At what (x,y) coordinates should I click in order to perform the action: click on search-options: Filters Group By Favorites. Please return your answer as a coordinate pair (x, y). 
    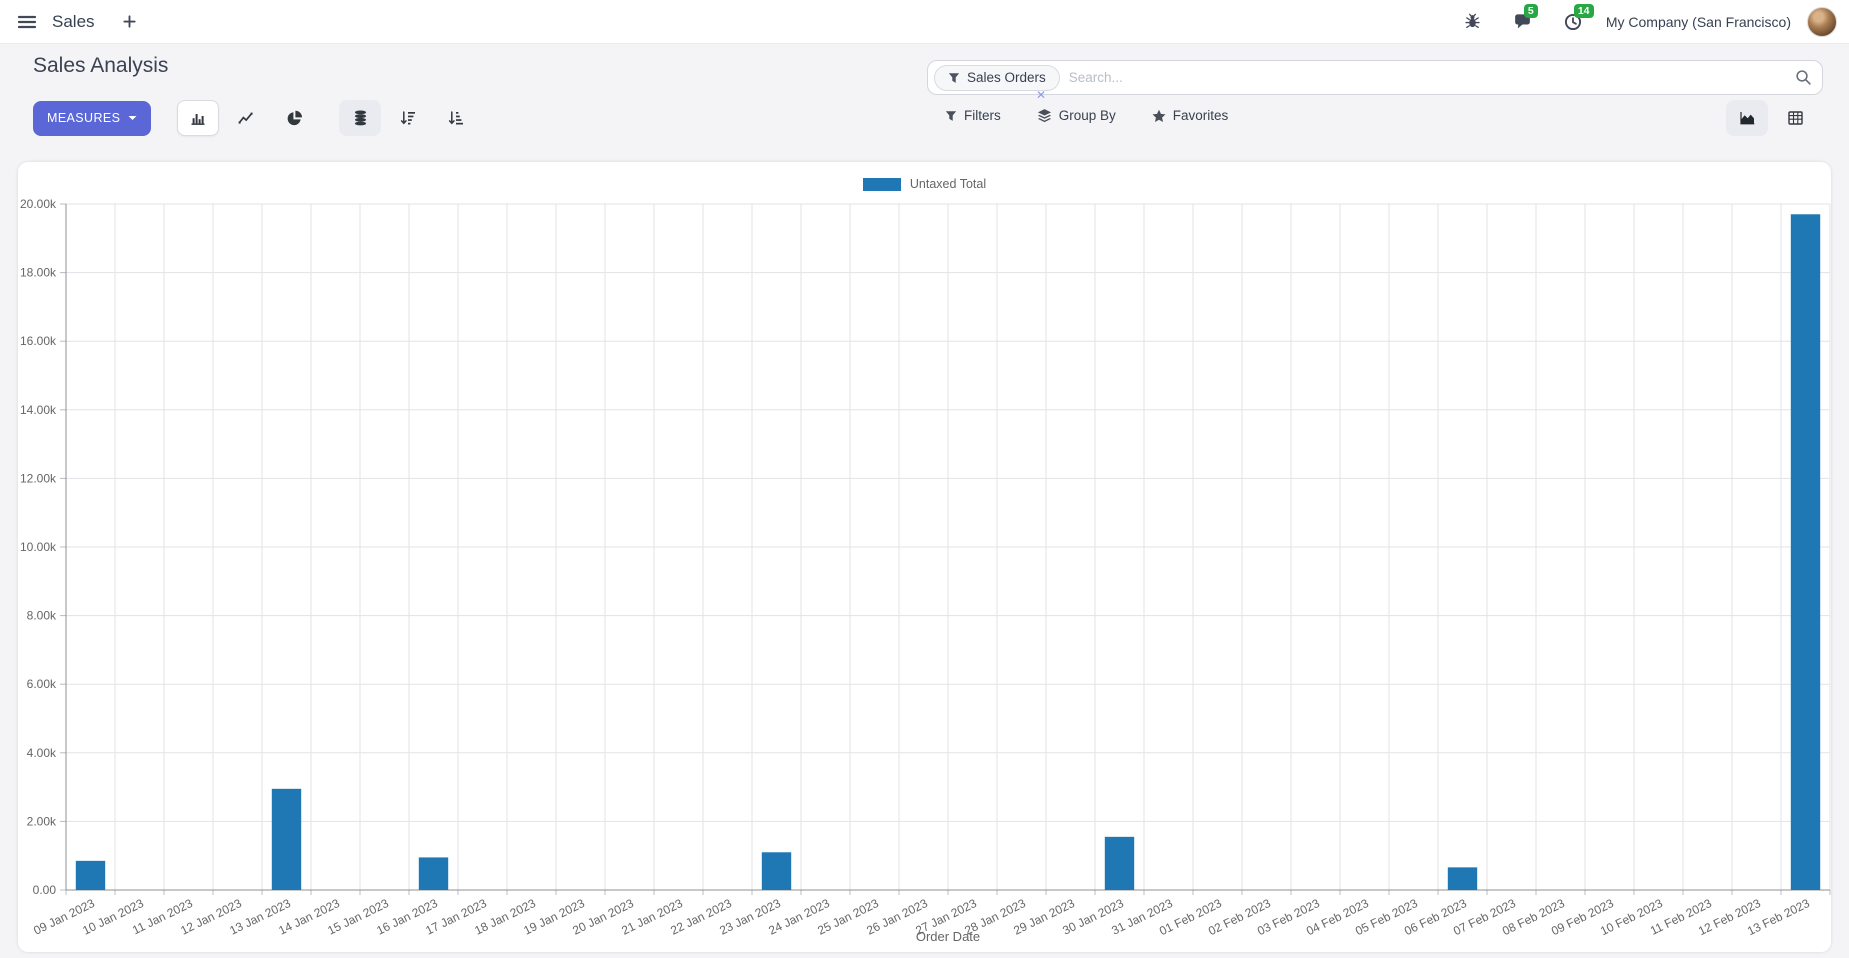
    Looking at the image, I should click on (1086, 115).